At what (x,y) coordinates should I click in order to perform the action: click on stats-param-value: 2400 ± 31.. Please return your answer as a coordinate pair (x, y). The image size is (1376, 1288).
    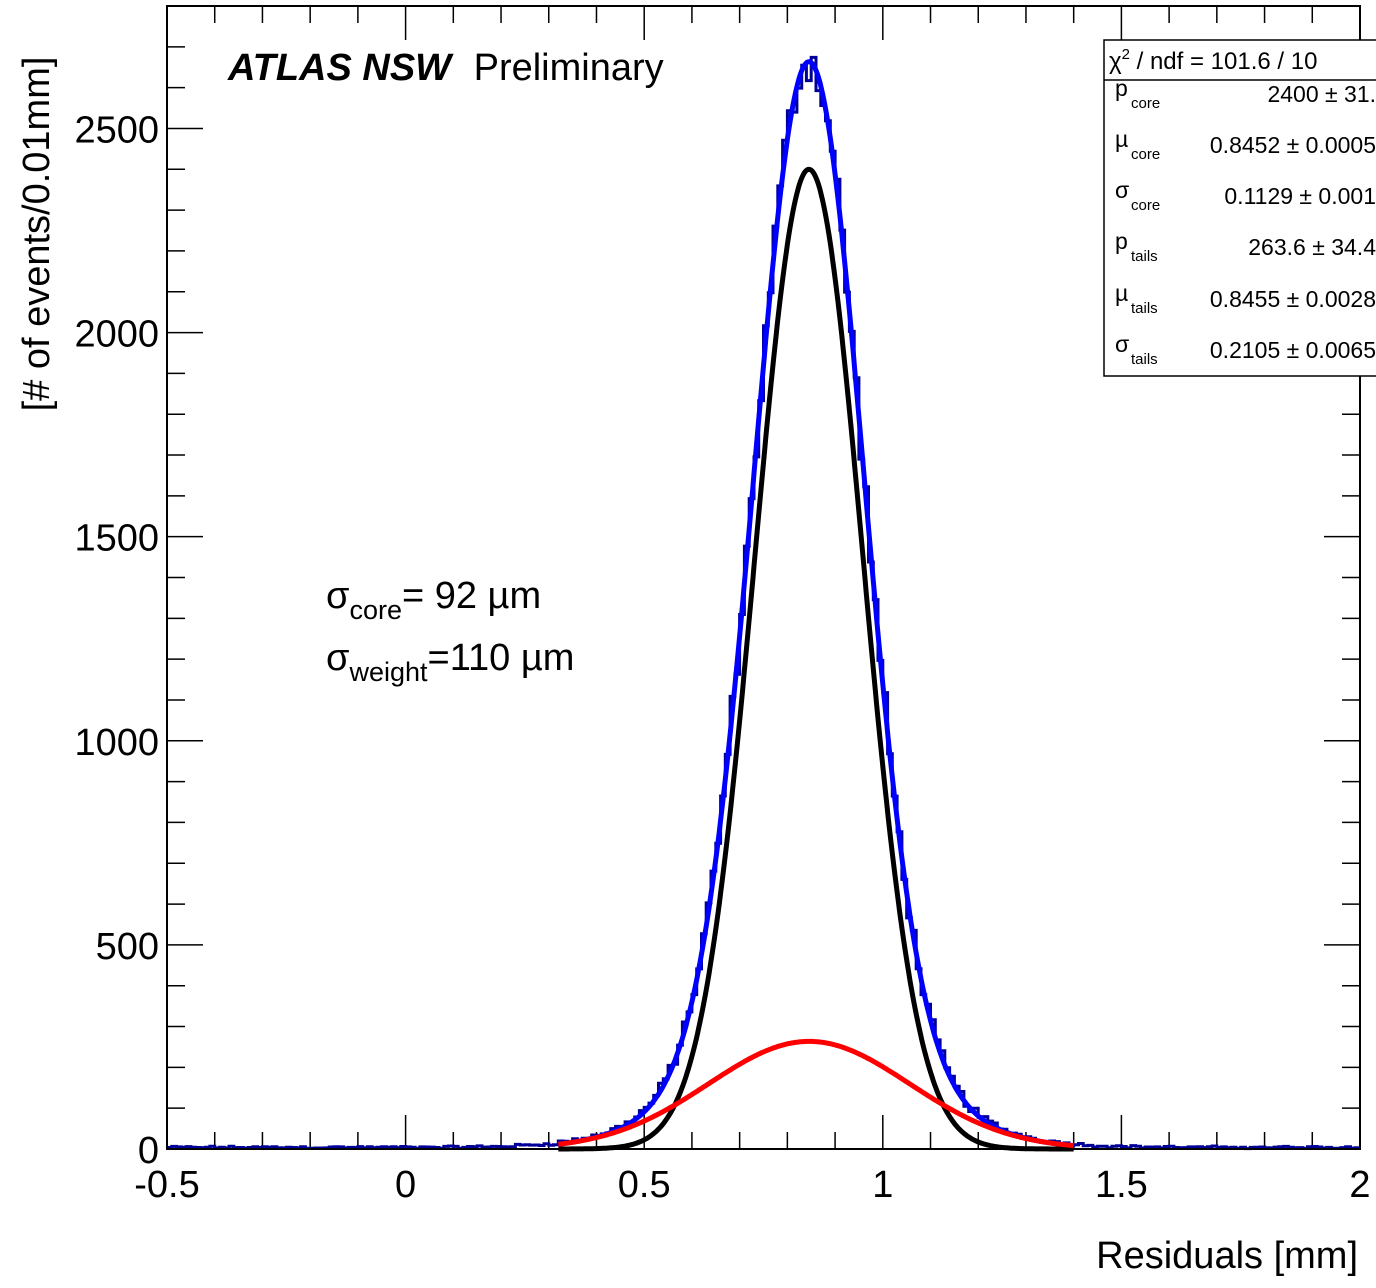
    Looking at the image, I should click on (1321, 94).